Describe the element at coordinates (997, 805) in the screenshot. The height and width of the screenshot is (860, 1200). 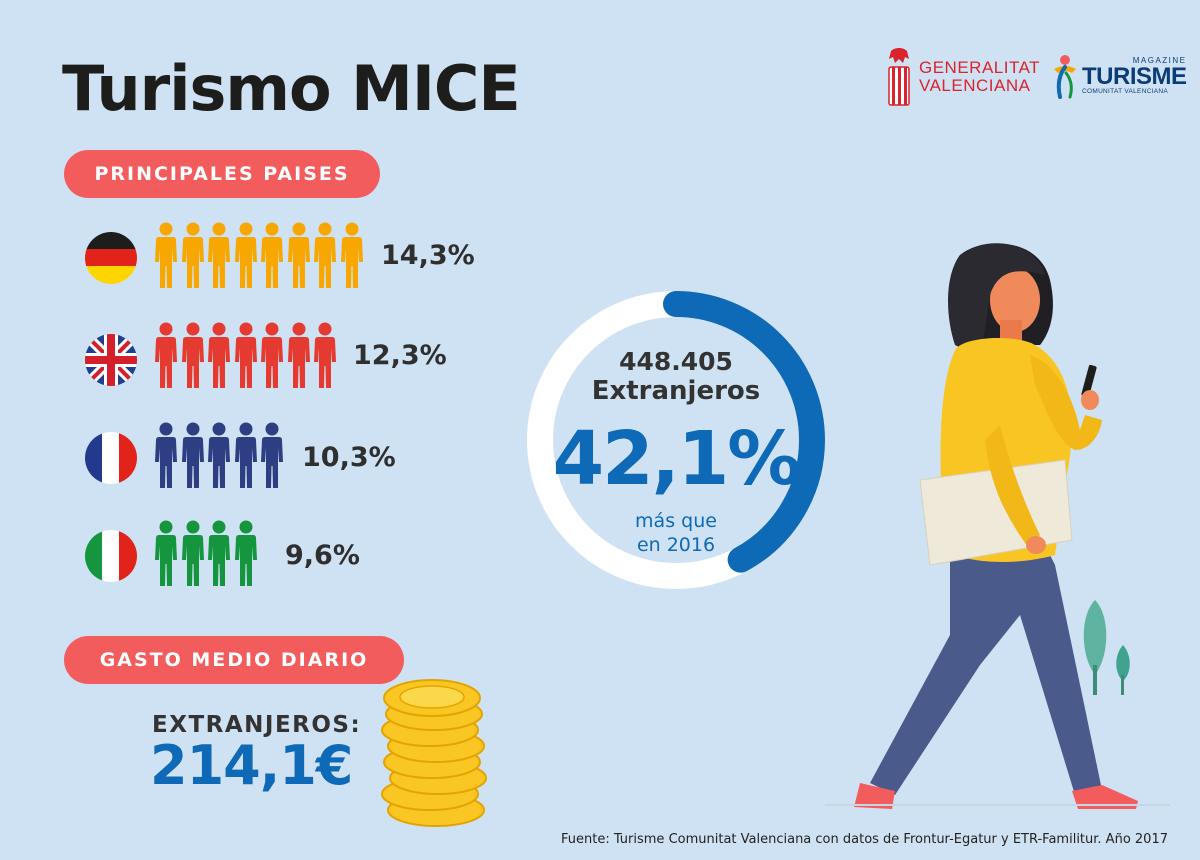
I see `ground-line` at that location.